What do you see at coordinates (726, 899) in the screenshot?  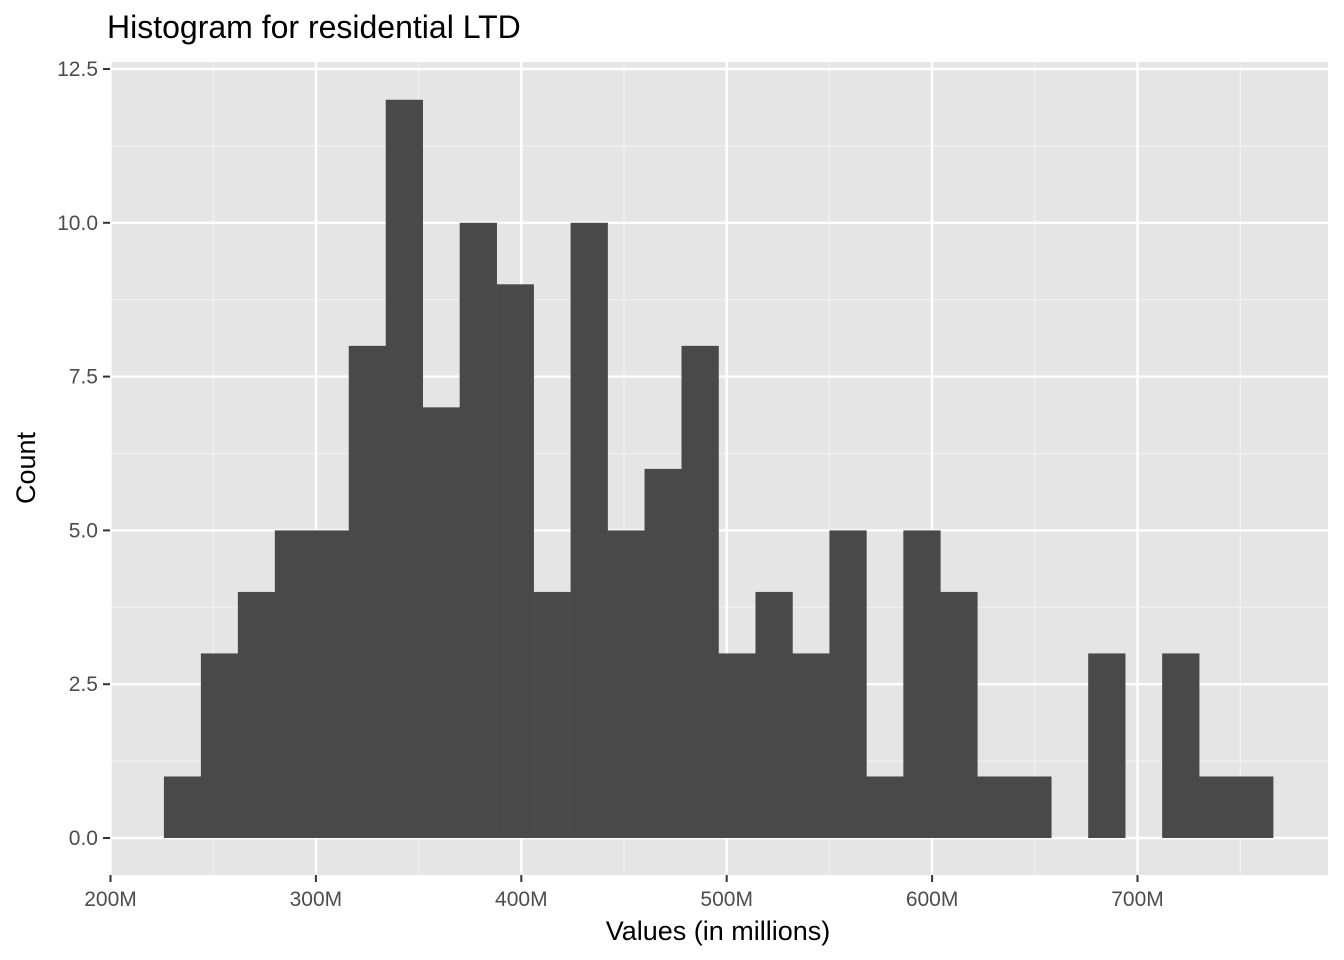 I see `x-tick-label: 500M` at bounding box center [726, 899].